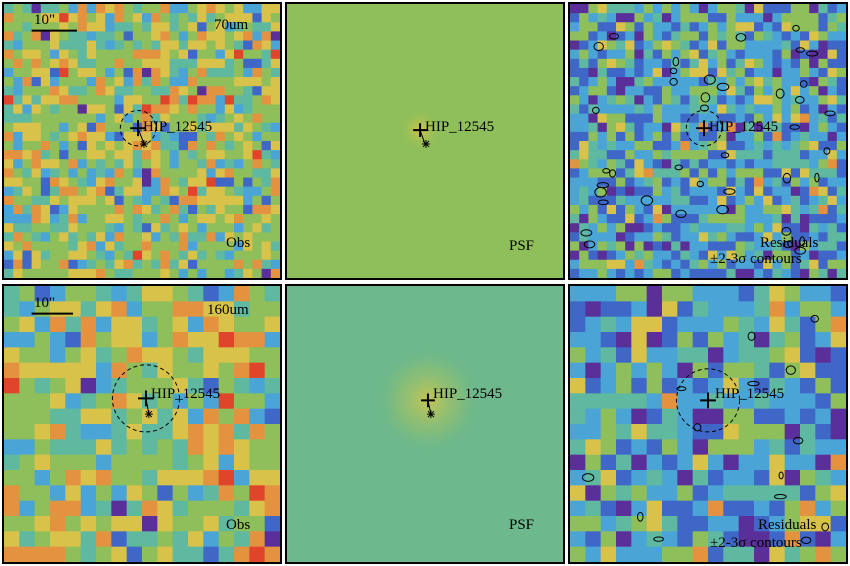  I want to click on obs-overlay-70um, so click(94, 88).